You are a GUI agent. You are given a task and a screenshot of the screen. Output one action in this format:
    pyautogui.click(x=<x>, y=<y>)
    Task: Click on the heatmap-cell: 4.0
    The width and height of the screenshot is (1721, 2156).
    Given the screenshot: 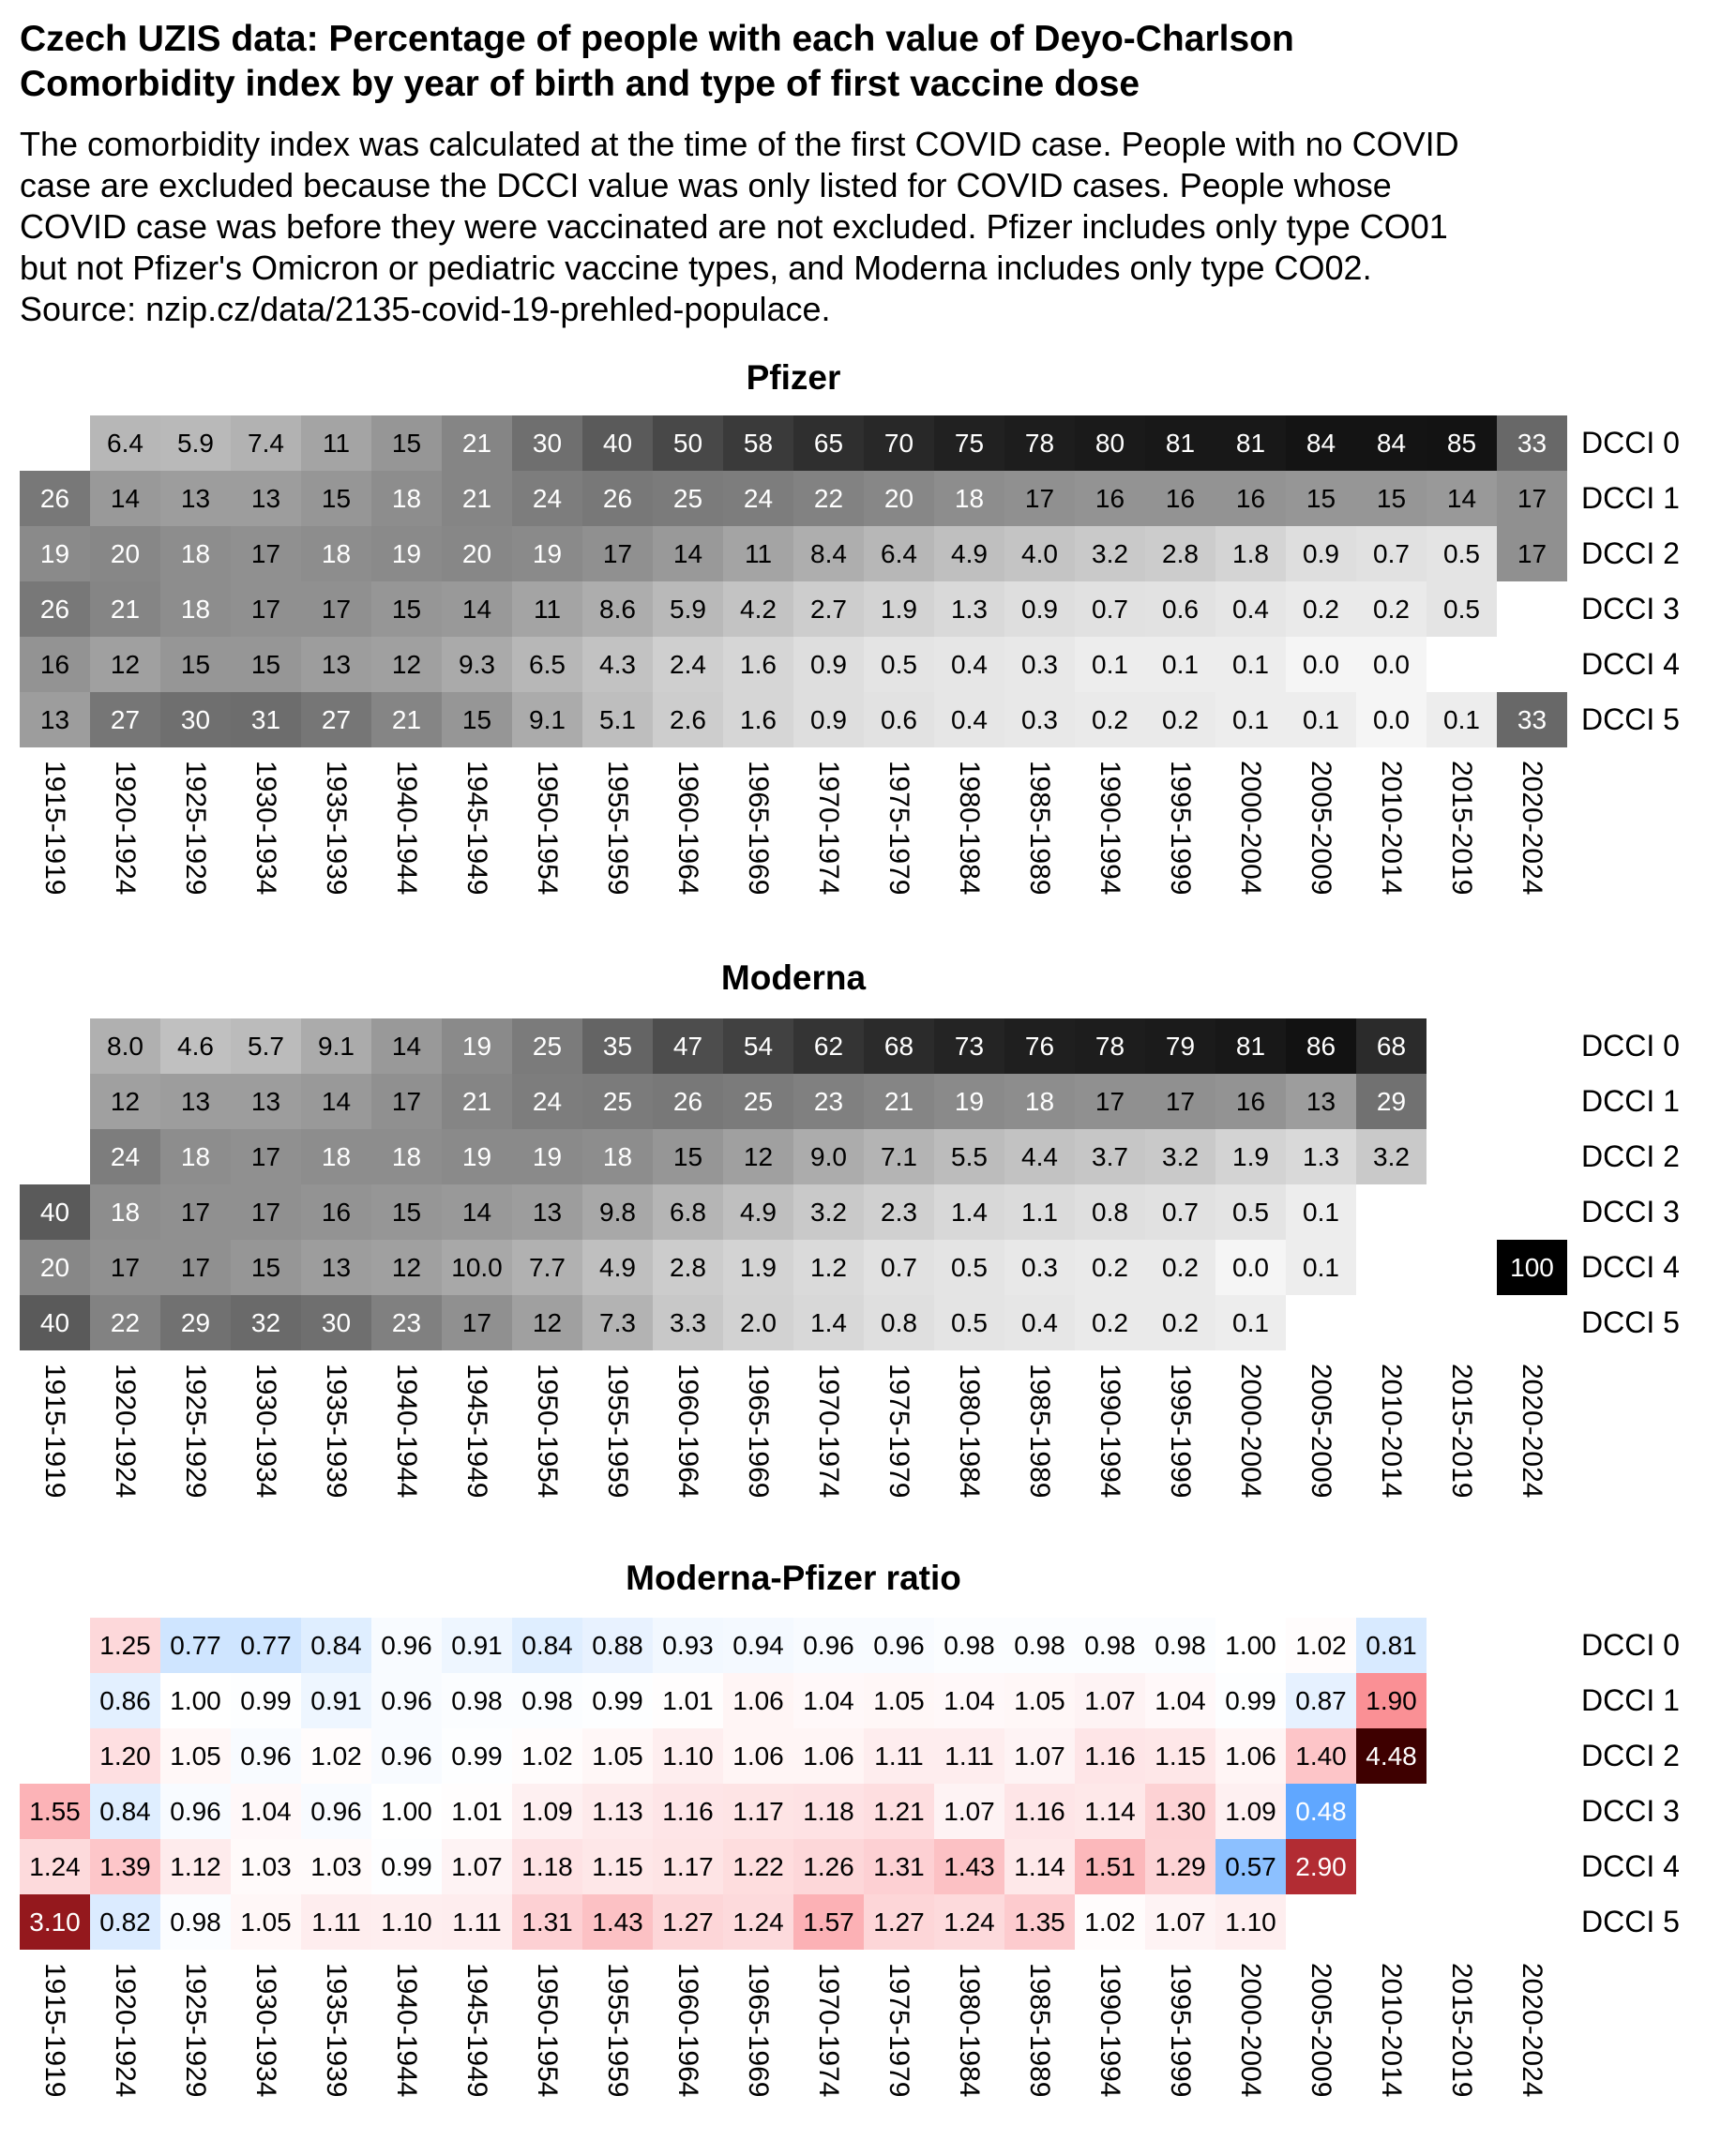 What is the action you would take?
    pyautogui.click(x=1039, y=553)
    